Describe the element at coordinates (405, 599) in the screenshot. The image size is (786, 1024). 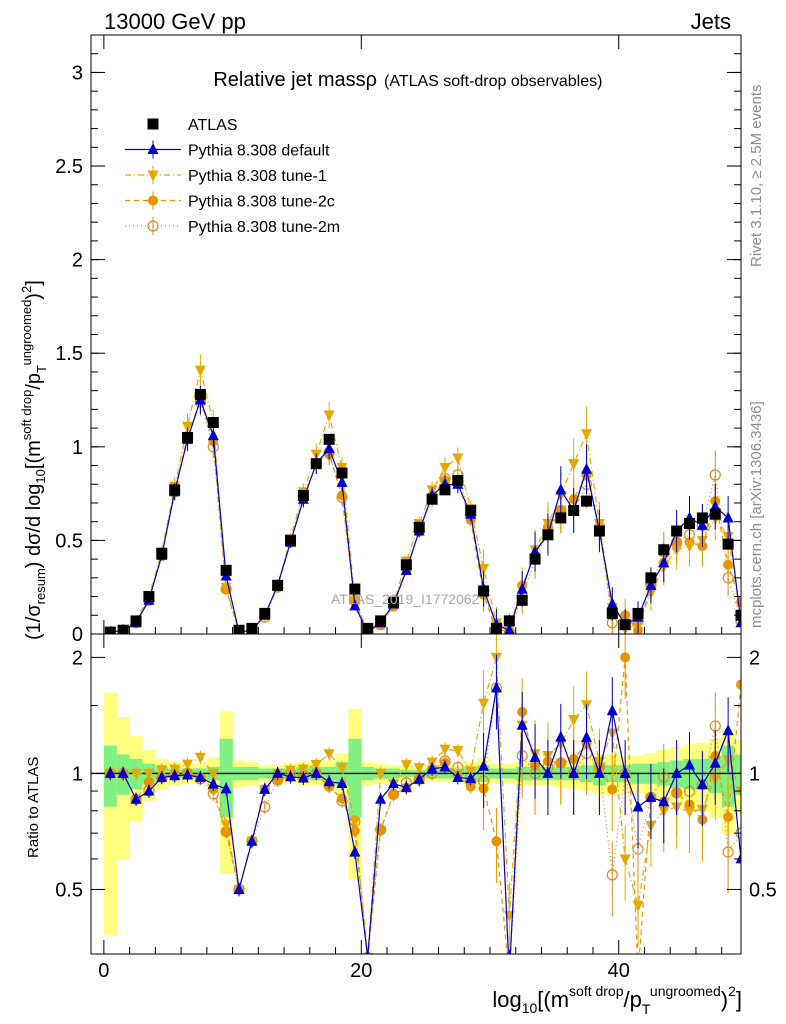
I see `watermark: ATLAS_2019_I1772062` at that location.